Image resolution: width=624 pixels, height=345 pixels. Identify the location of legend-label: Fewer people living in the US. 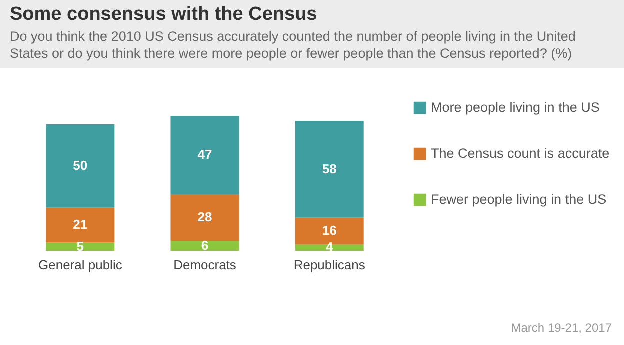
(519, 199).